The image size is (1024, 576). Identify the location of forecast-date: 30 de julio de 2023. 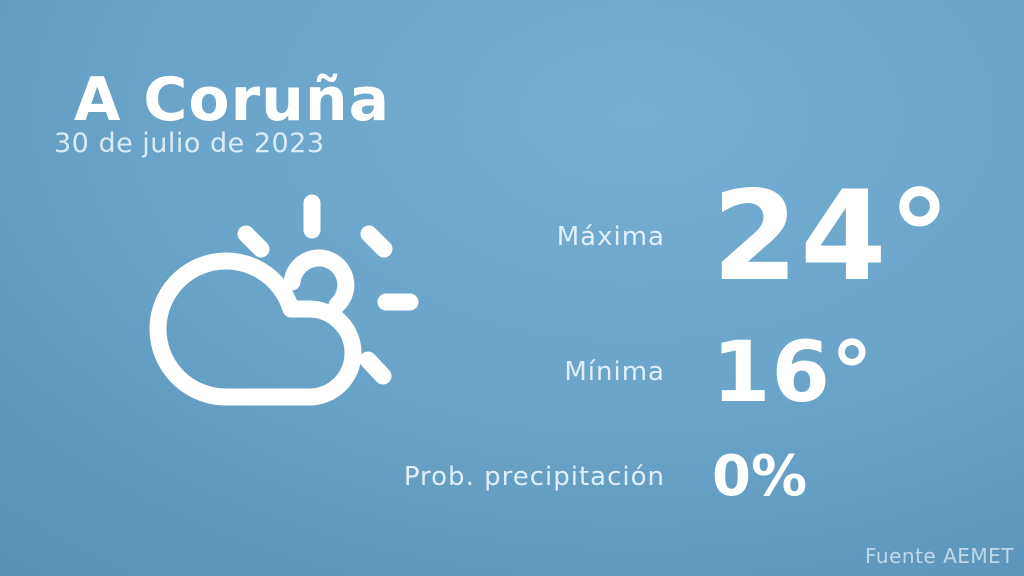
(189, 143).